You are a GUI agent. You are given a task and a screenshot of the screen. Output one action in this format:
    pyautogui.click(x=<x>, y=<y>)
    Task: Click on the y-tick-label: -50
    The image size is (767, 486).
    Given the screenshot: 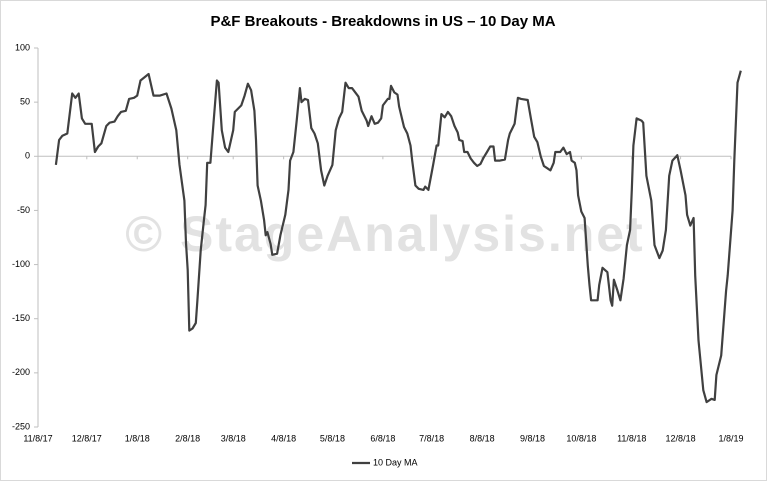 What is the action you would take?
    pyautogui.click(x=23, y=210)
    